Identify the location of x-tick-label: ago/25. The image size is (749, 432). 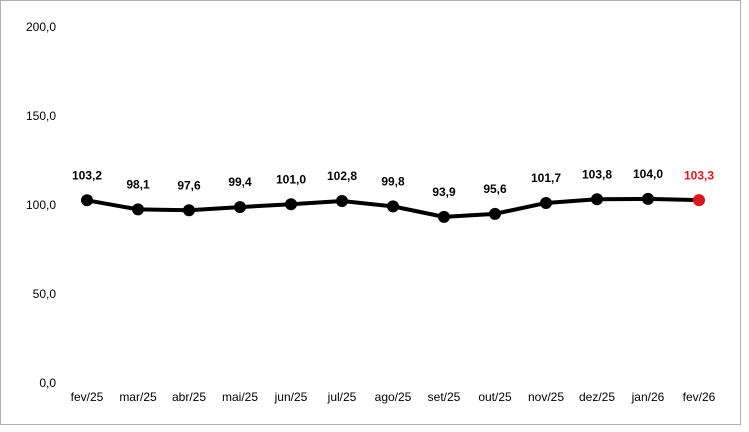
(393, 397).